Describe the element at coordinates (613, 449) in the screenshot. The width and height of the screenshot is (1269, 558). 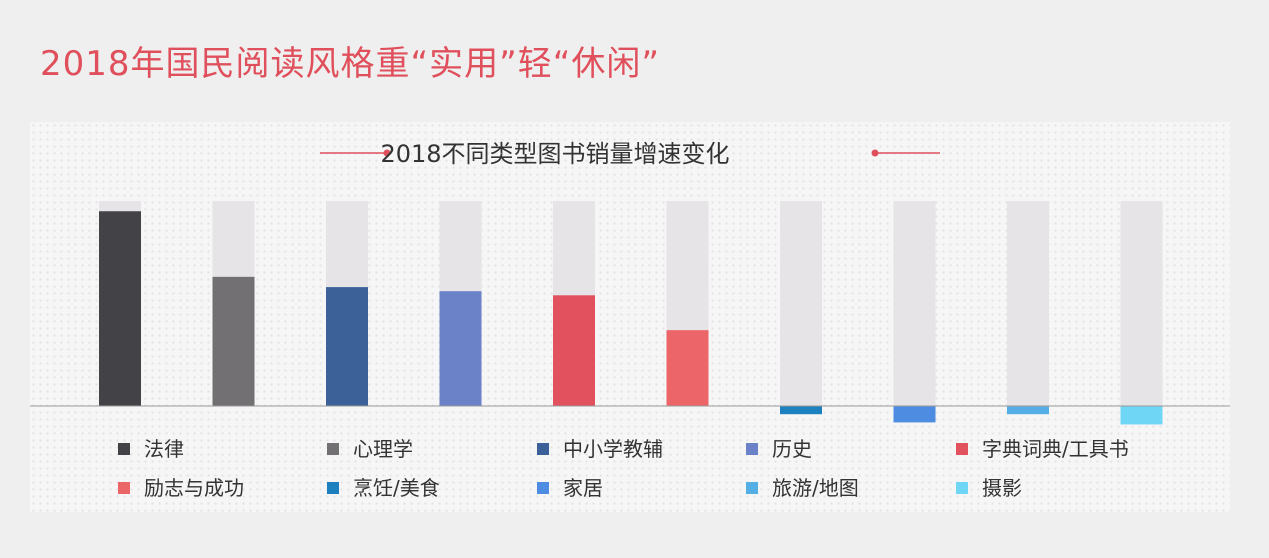
I see `legend-label-3: 中小学教辅` at that location.